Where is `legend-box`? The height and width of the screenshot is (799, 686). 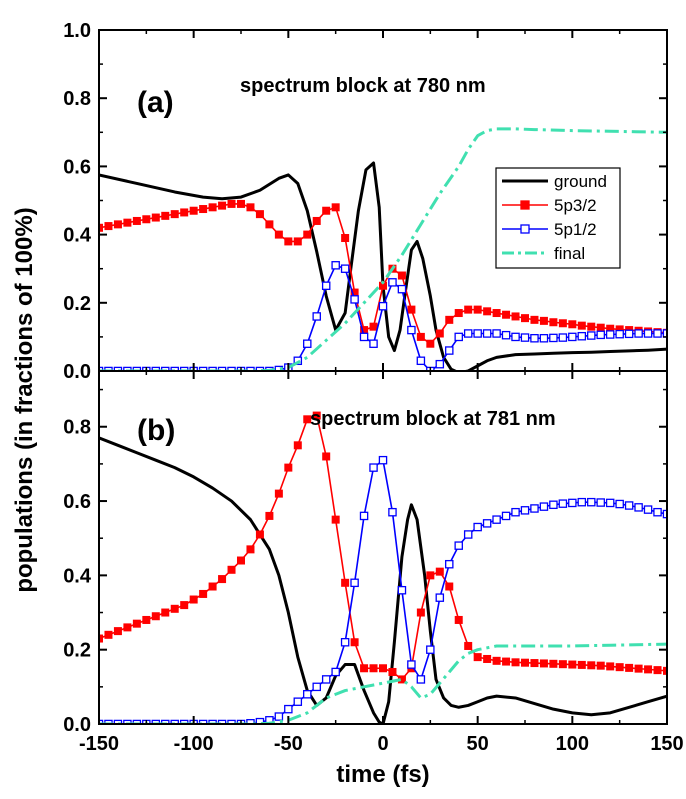
legend-box is located at coordinates (558, 218).